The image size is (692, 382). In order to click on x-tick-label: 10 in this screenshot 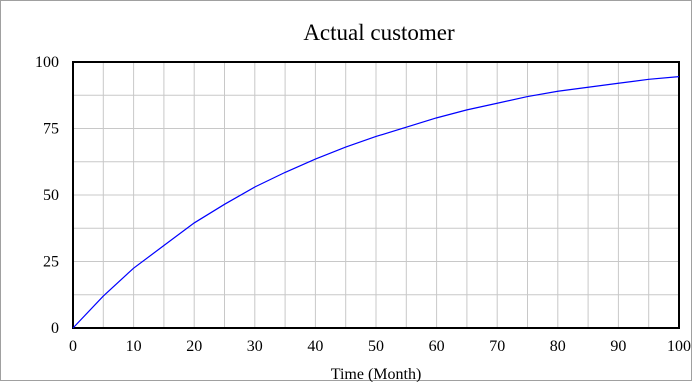, I will do `click(134, 346)`.